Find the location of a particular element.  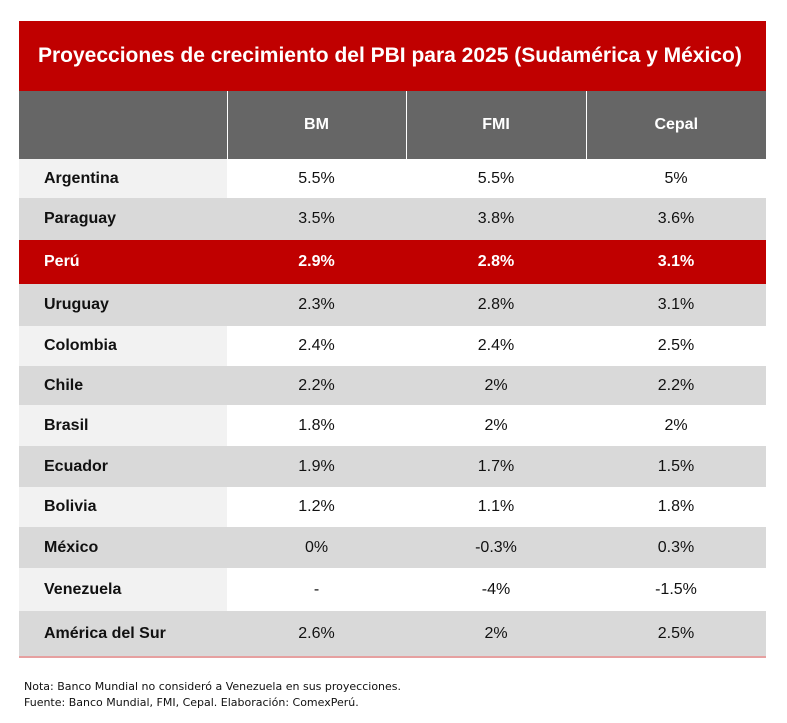

cell-bm: 3.5% is located at coordinates (316, 219).